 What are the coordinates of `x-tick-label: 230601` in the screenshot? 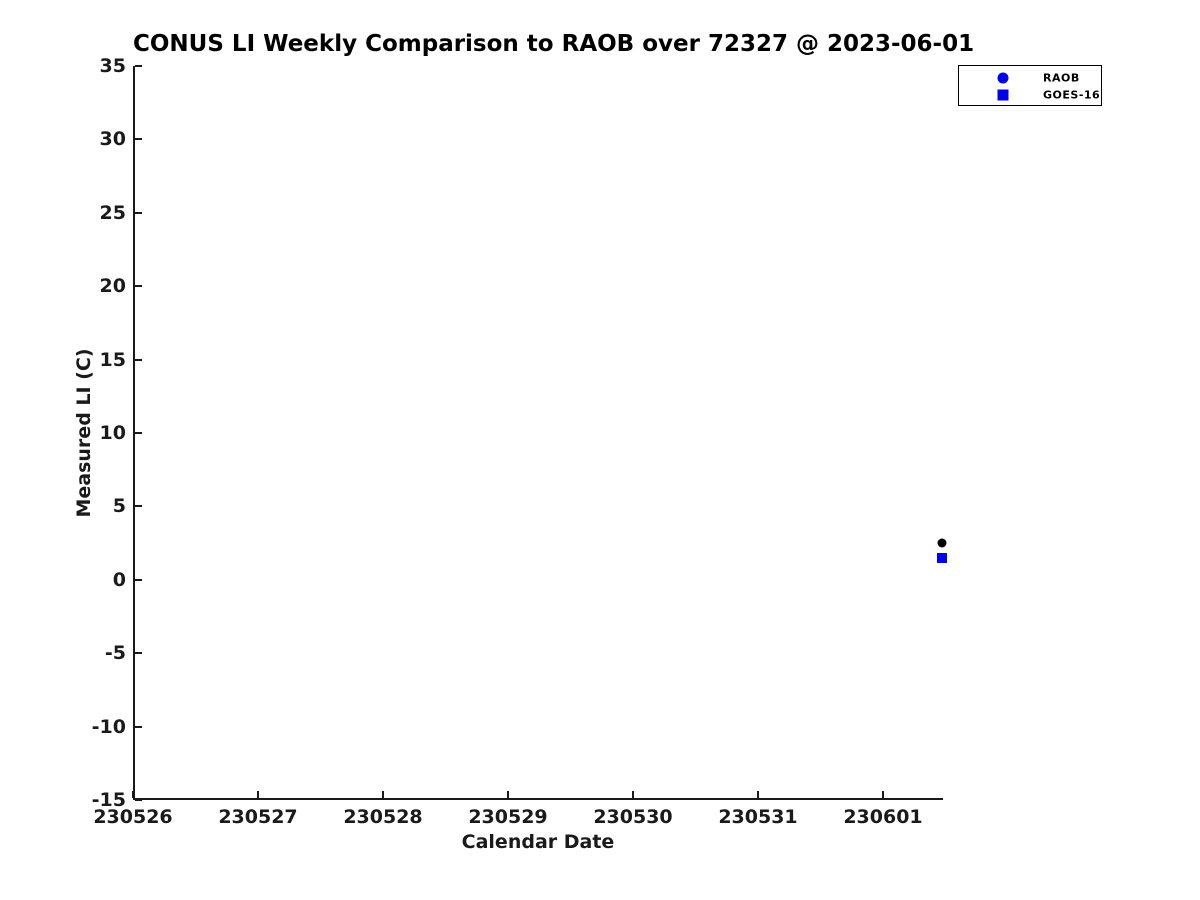 It's located at (883, 817).